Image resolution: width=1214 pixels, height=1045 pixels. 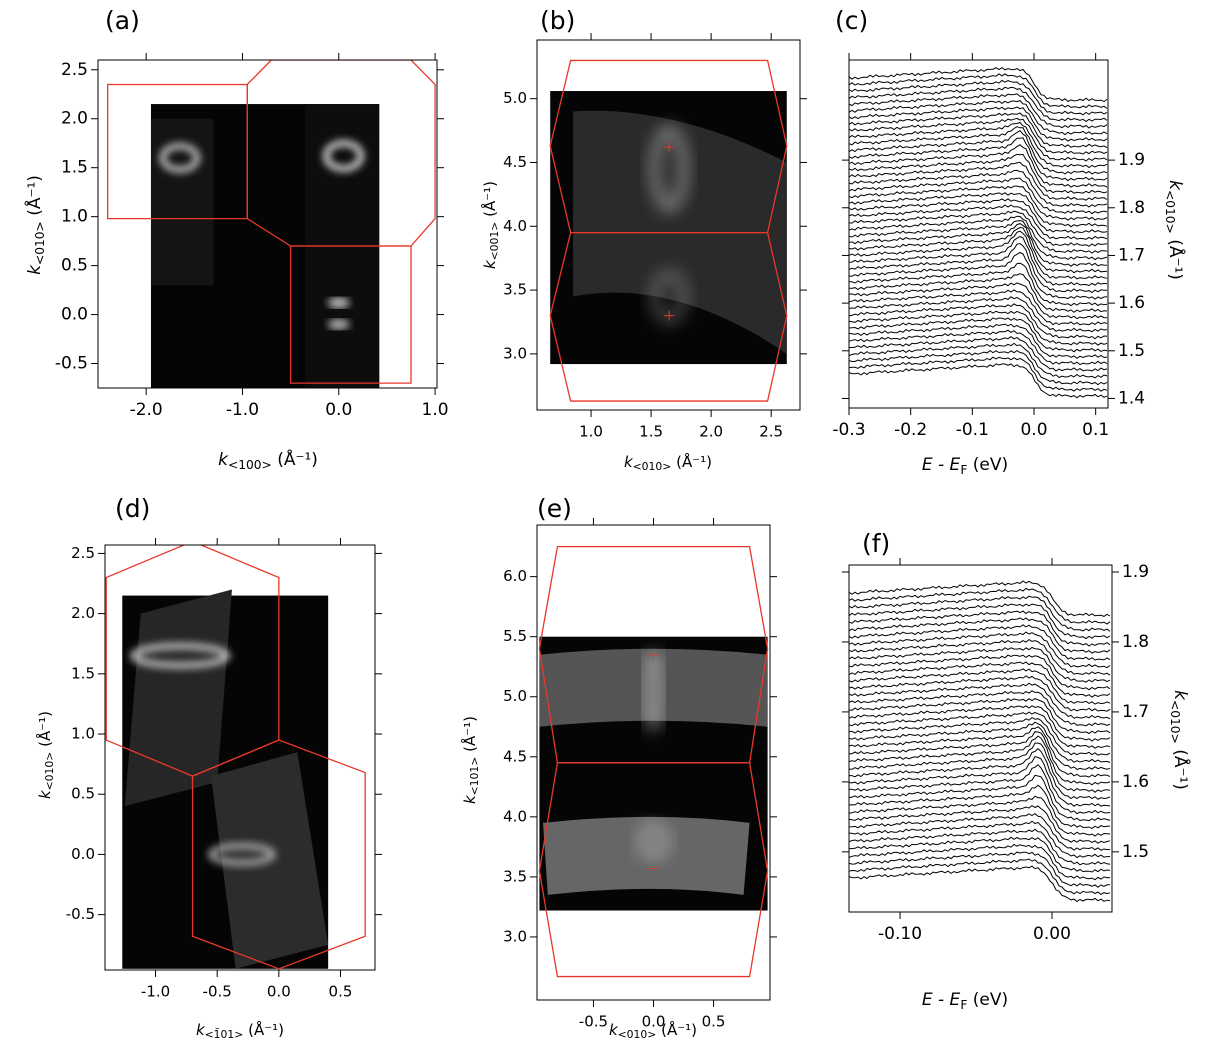 What do you see at coordinates (900, 934) in the screenshot?
I see `x-tick-label: -0.10` at bounding box center [900, 934].